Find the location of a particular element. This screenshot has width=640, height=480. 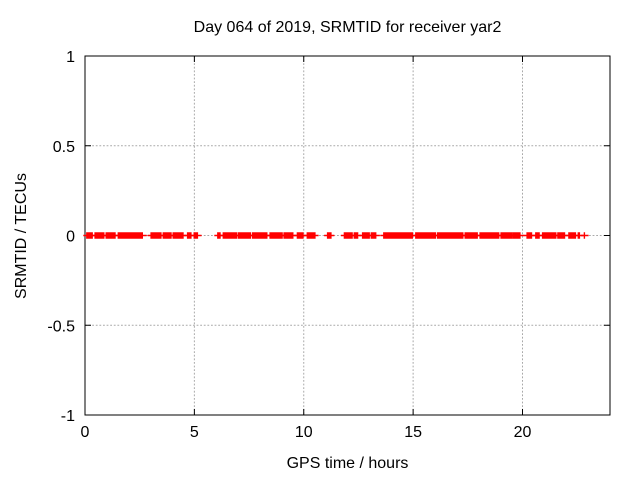

y-tick-label: 0.5 is located at coordinates (64, 147).